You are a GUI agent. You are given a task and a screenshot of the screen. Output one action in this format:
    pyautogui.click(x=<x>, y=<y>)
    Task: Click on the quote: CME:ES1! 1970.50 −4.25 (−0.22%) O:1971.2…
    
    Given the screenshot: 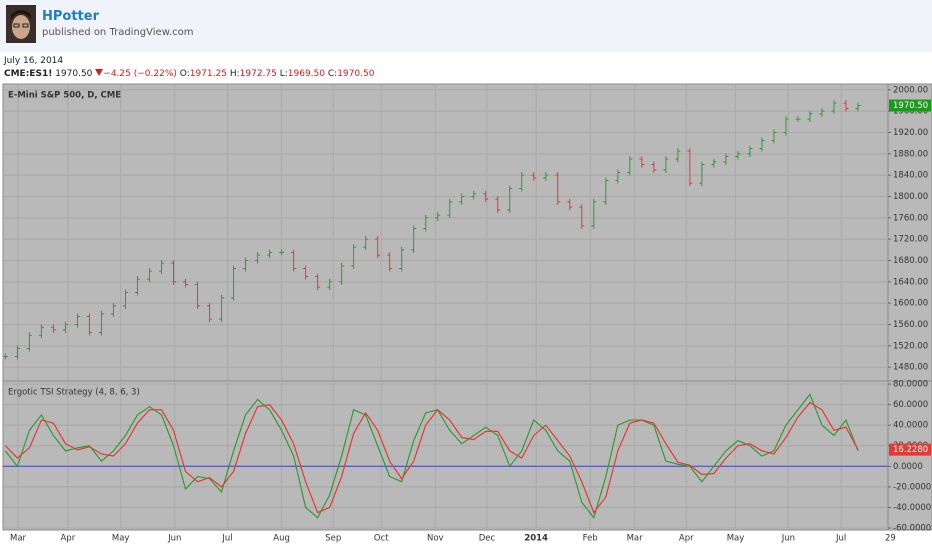 What is the action you would take?
    pyautogui.click(x=189, y=74)
    